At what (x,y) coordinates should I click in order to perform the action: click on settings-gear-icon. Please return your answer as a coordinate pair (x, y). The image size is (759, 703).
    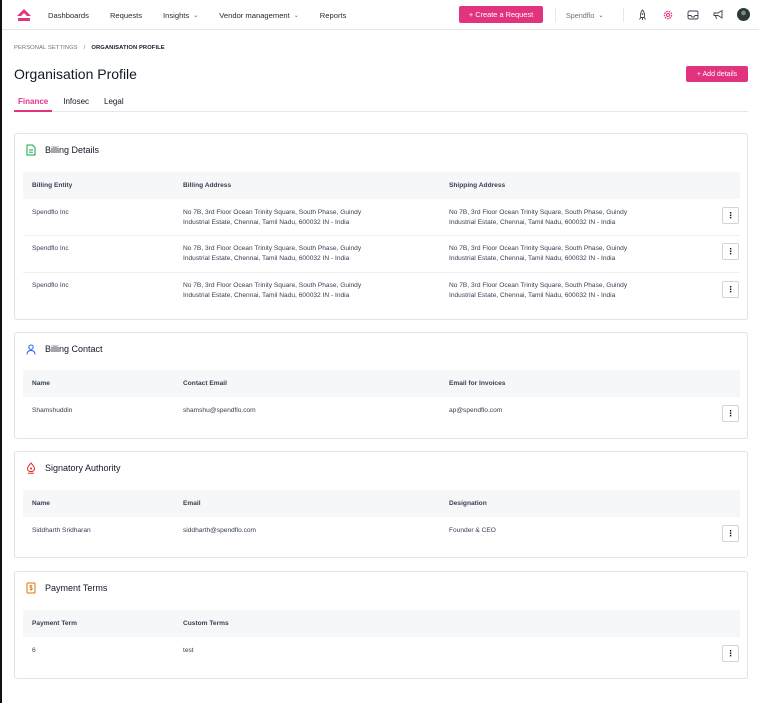
    Looking at the image, I should click on (668, 15).